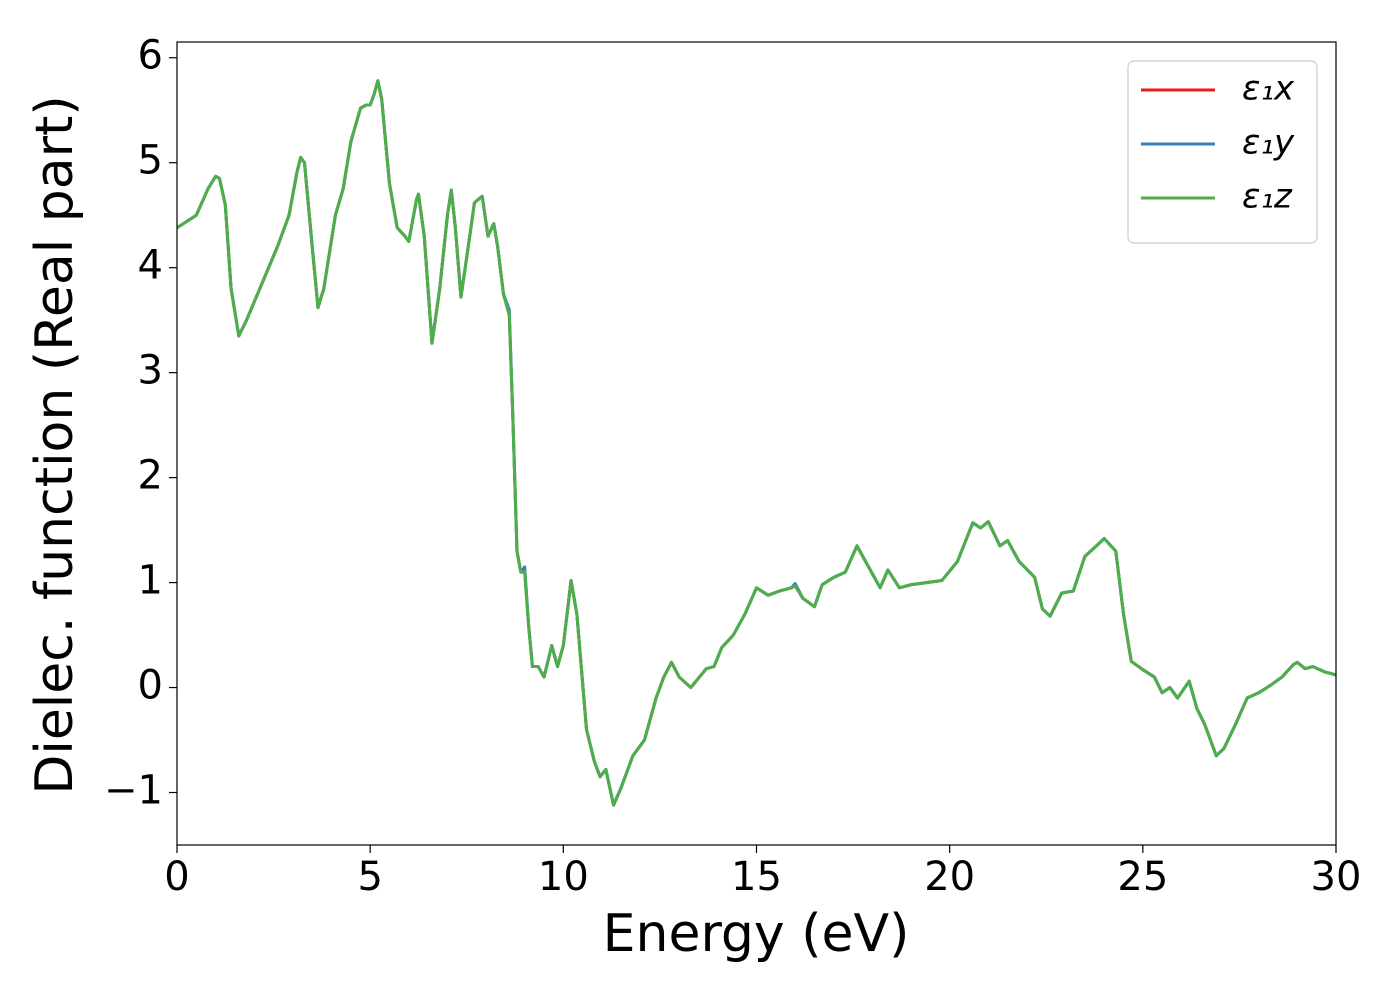 This screenshot has height=1000, width=1400. Describe the element at coordinates (1267, 197) in the screenshot. I see `legend-label: ε₁z` at that location.